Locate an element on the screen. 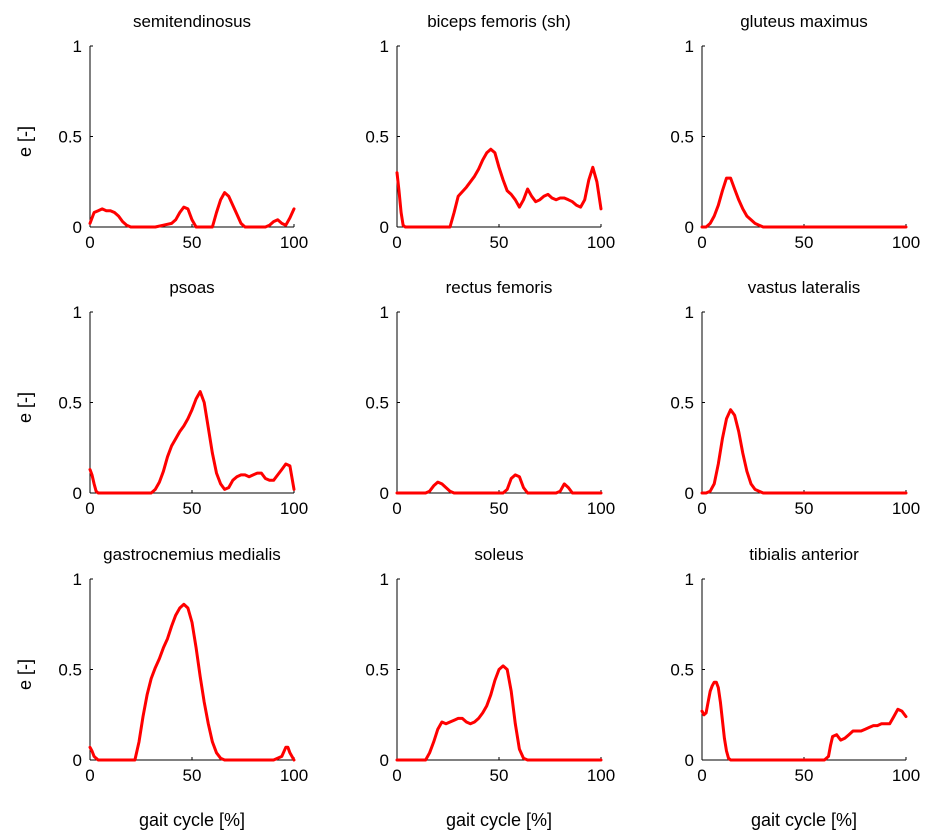  panel-title: gastrocnemius medialis is located at coordinates (192, 554).